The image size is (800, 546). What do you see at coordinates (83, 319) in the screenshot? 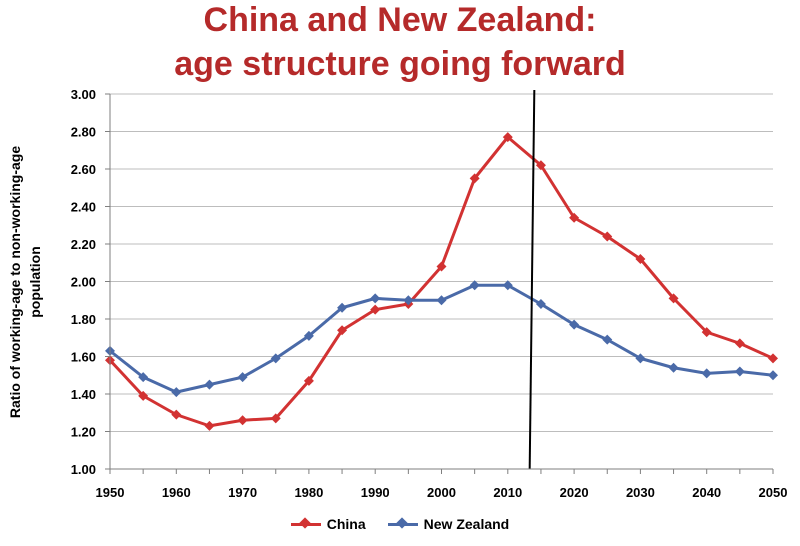
I see `y-tick-label: 1.80` at bounding box center [83, 319].